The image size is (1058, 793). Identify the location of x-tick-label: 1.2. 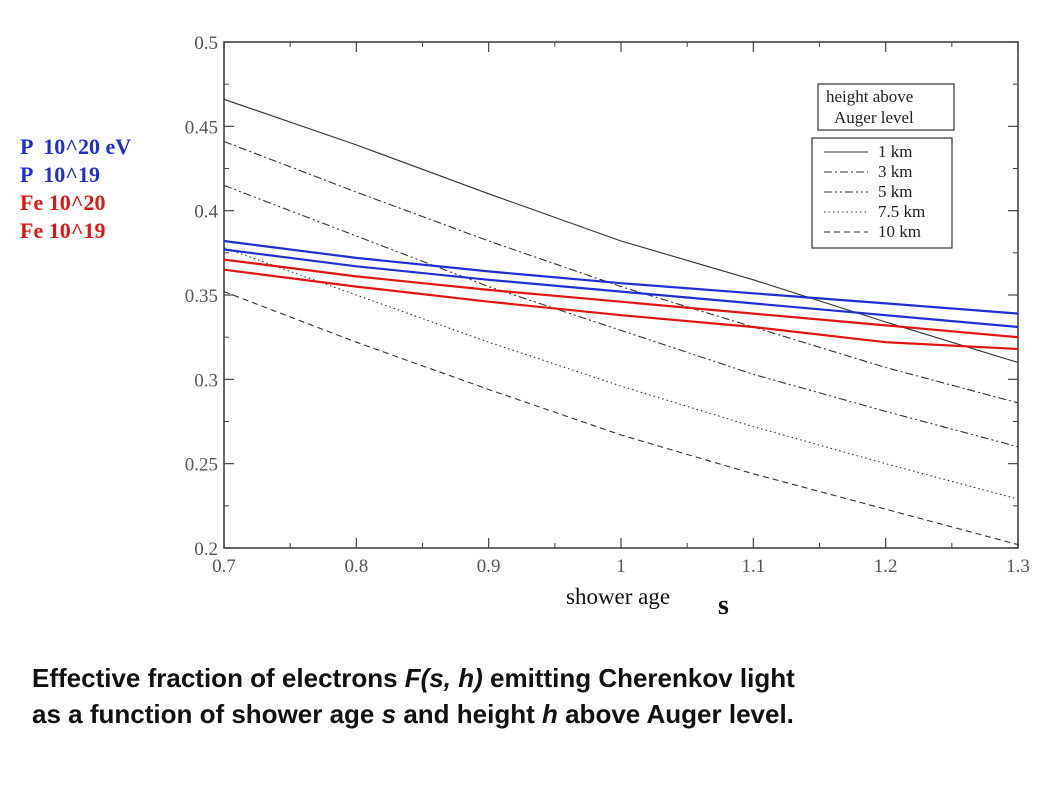
(886, 566).